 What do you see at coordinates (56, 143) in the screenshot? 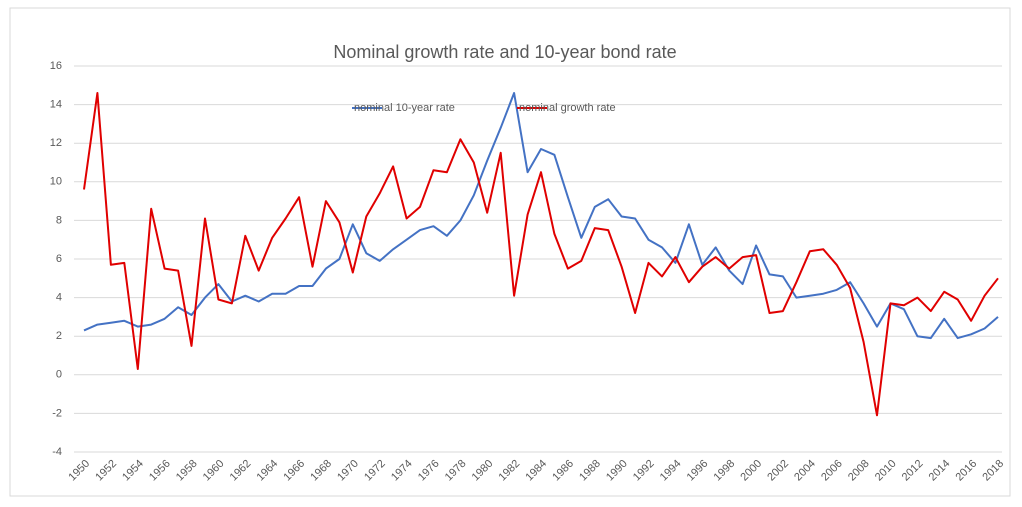
I see `y-tick-label: 12` at bounding box center [56, 143].